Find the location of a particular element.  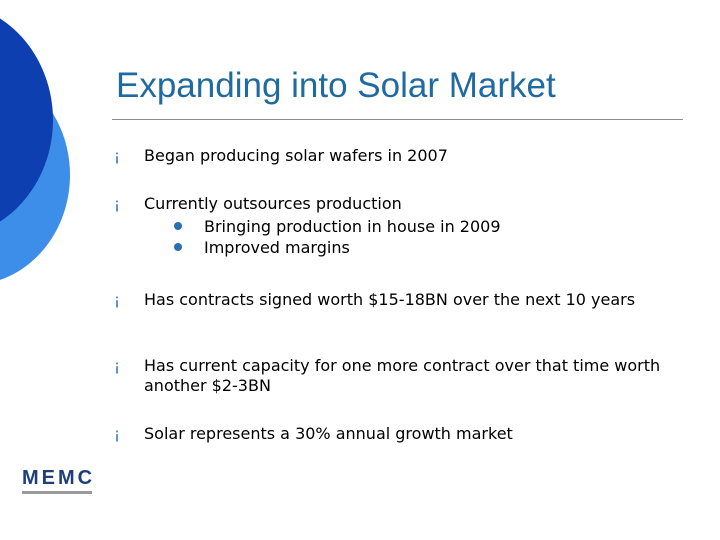

company-logo: MEMC is located at coordinates (58, 482).